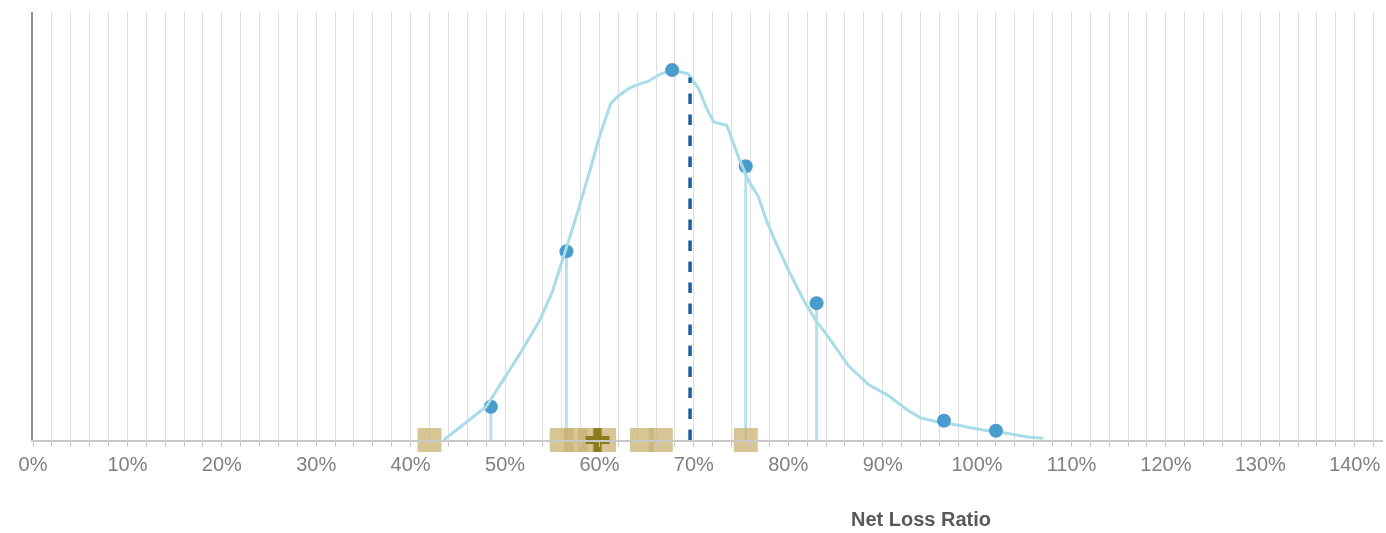 The width and height of the screenshot is (1386, 533). I want to click on x-tick-label: 100%, so click(977, 464).